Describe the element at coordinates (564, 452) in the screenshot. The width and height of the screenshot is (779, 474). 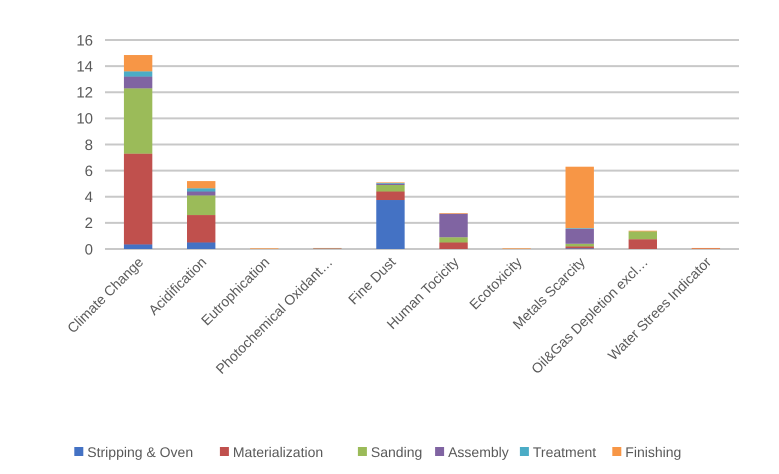
I see `legend-label: Treatment` at that location.